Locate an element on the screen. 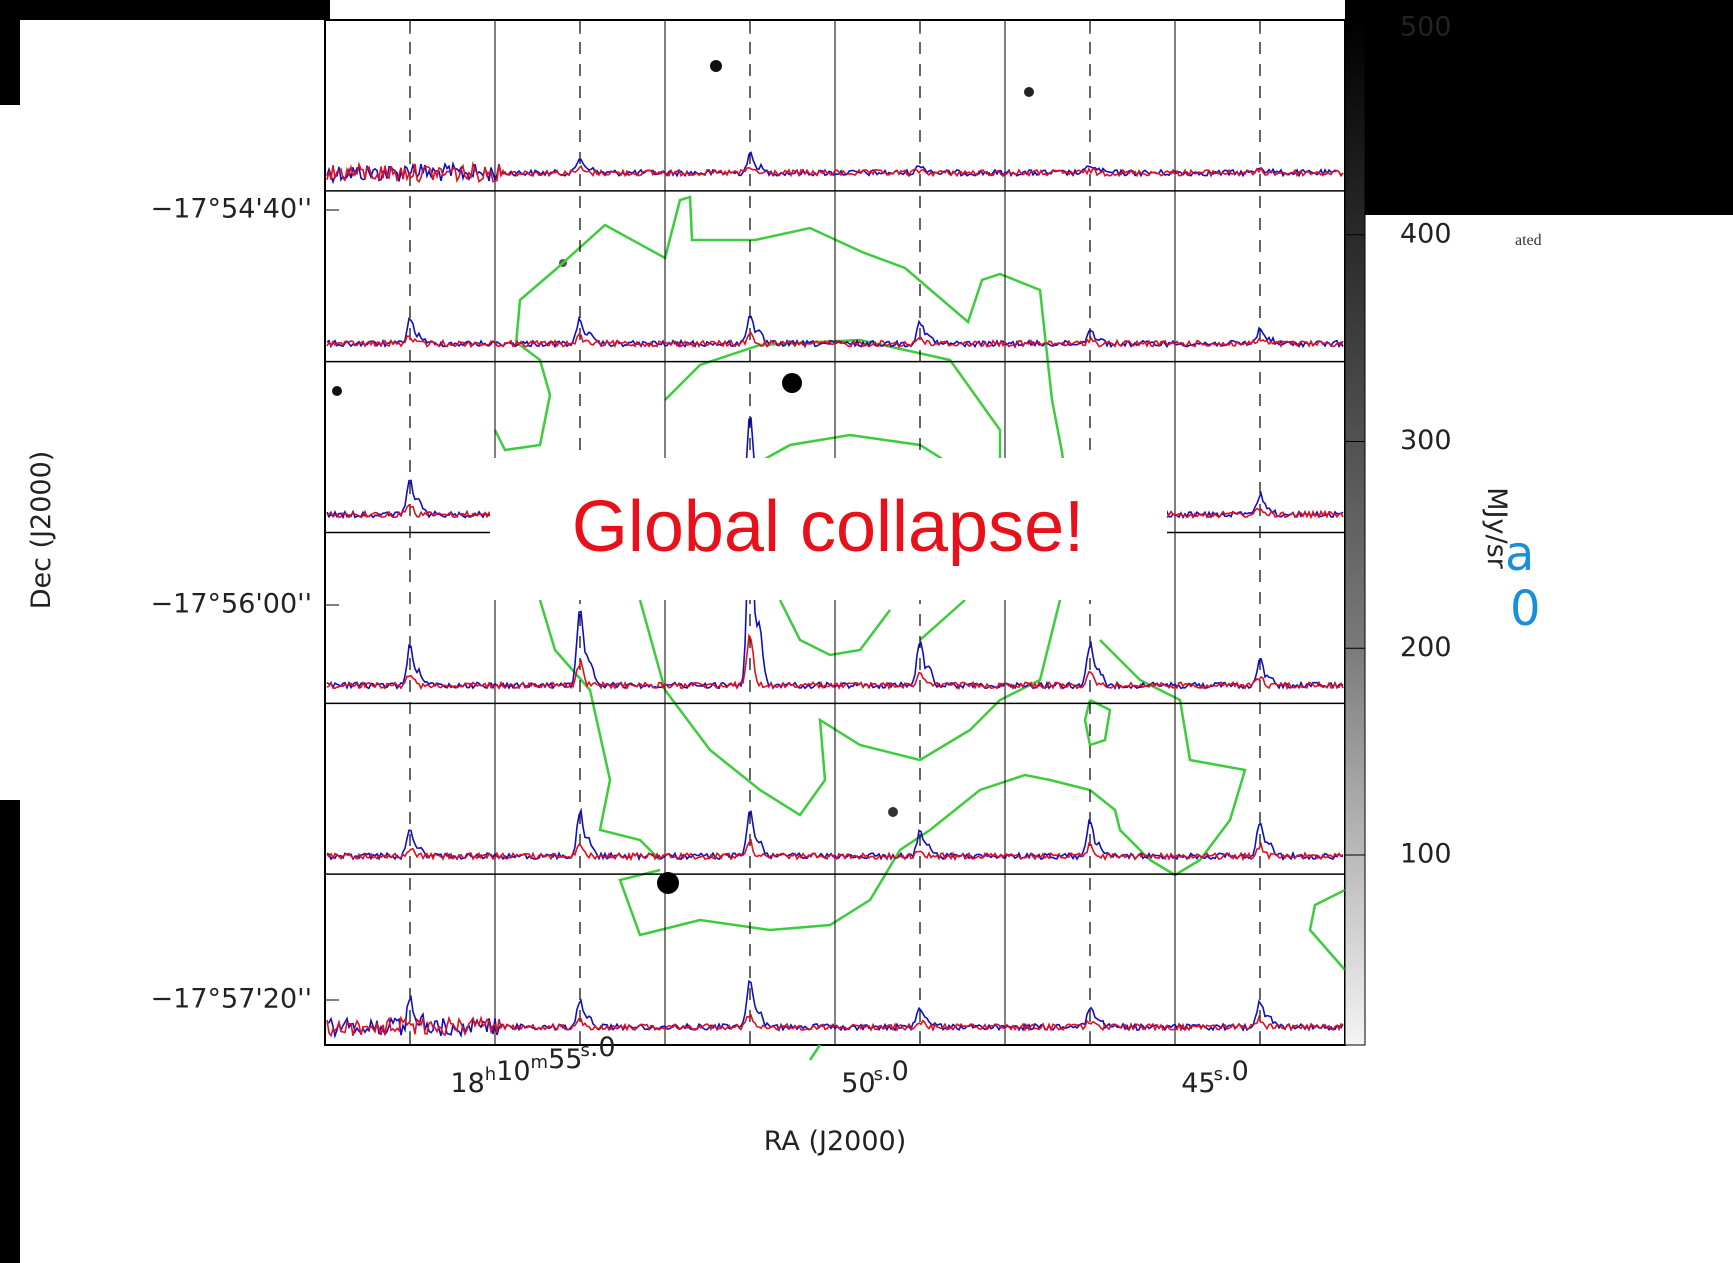 Image resolution: width=1733 pixels, height=1263 pixels. colorbar is located at coordinates (1355, 532).